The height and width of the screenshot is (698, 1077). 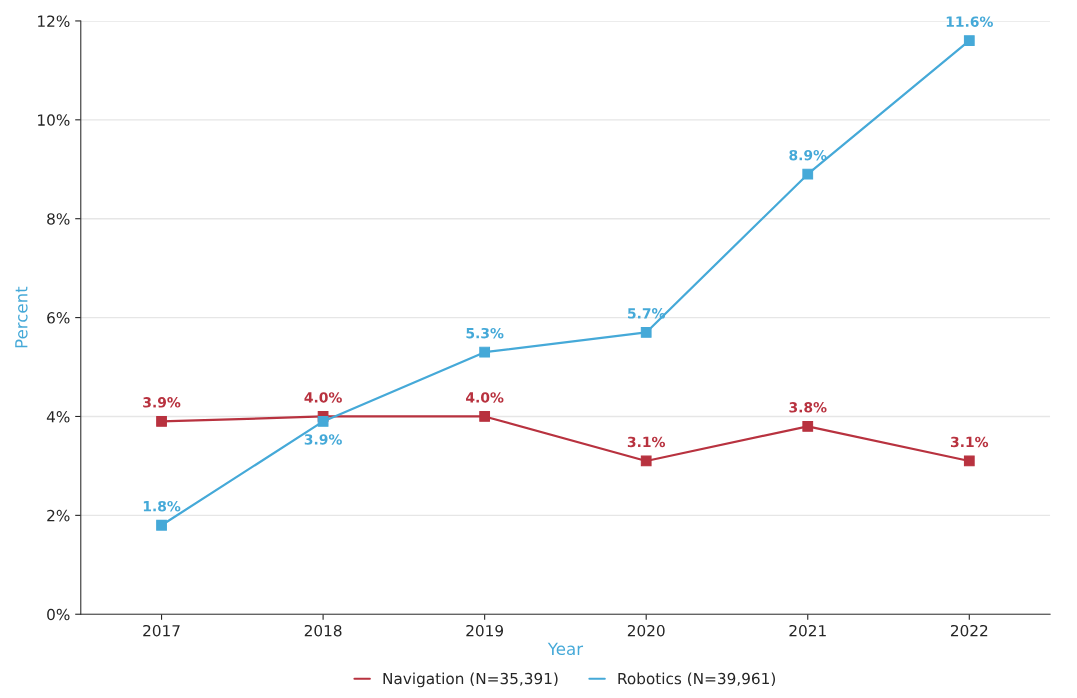 I want to click on data-label: 1.8%, so click(x=162, y=506).